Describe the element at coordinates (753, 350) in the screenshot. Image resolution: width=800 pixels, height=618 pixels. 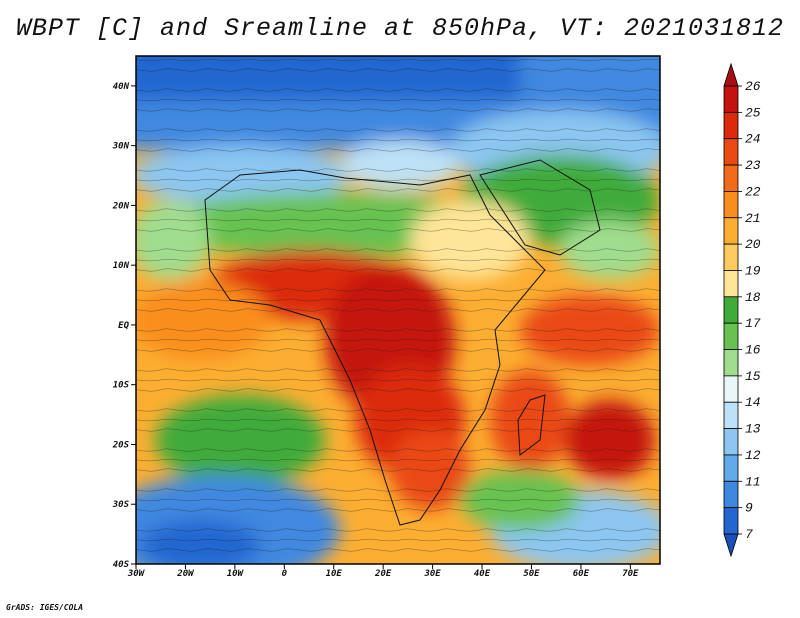
I see `colorbar-label: 16` at that location.